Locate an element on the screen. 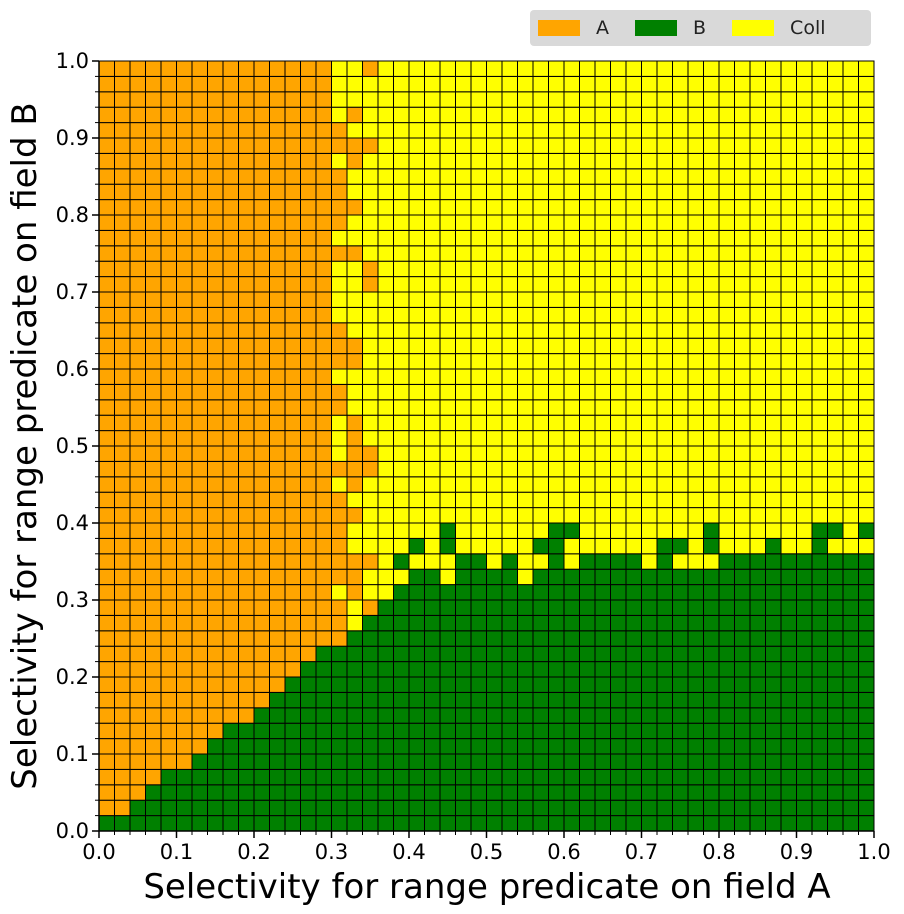 The image size is (904, 914). legend-label-coll: Coll is located at coordinates (808, 28).